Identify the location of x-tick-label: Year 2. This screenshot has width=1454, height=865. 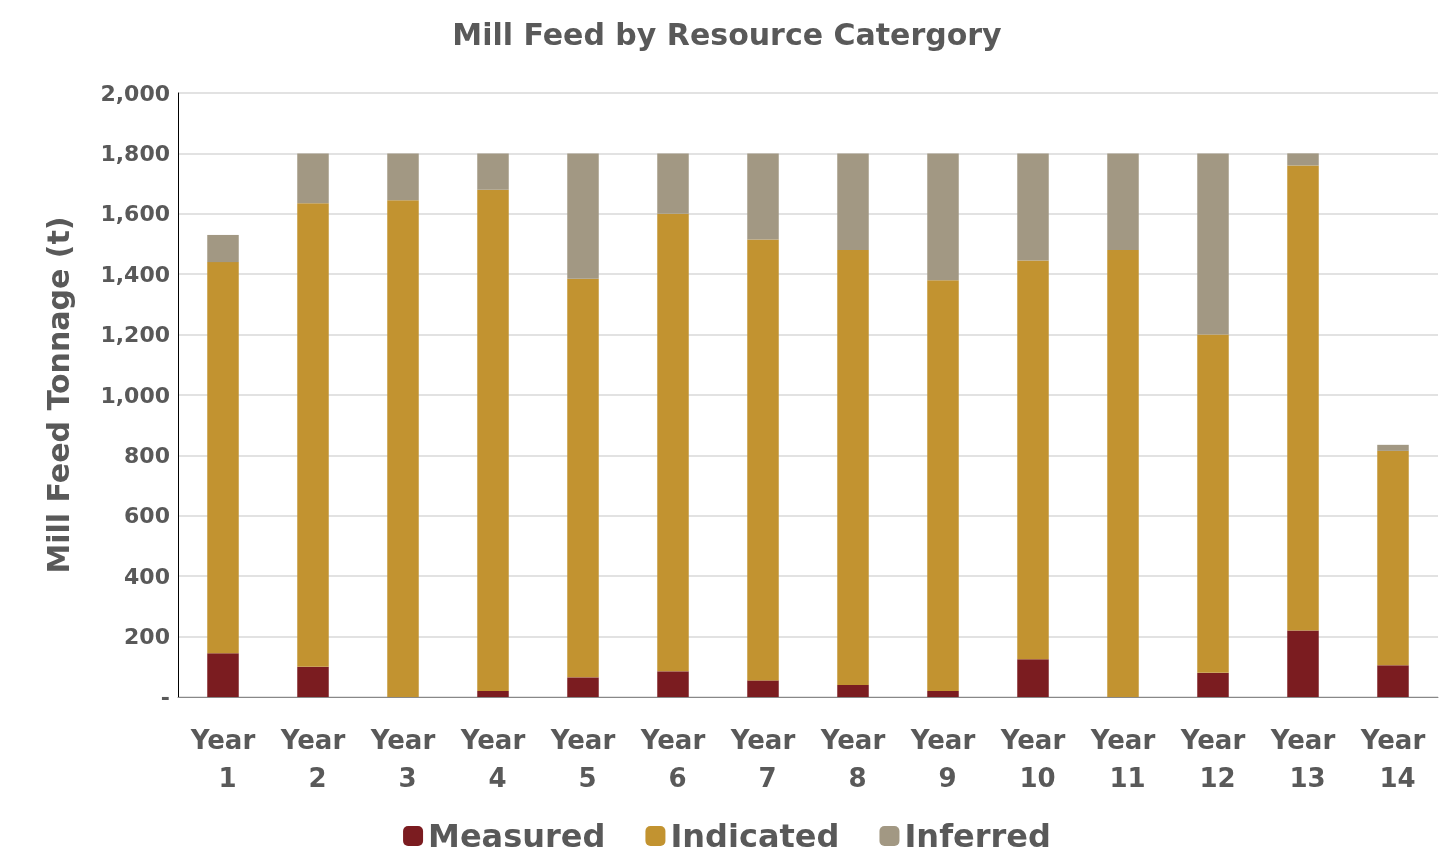
(312, 759).